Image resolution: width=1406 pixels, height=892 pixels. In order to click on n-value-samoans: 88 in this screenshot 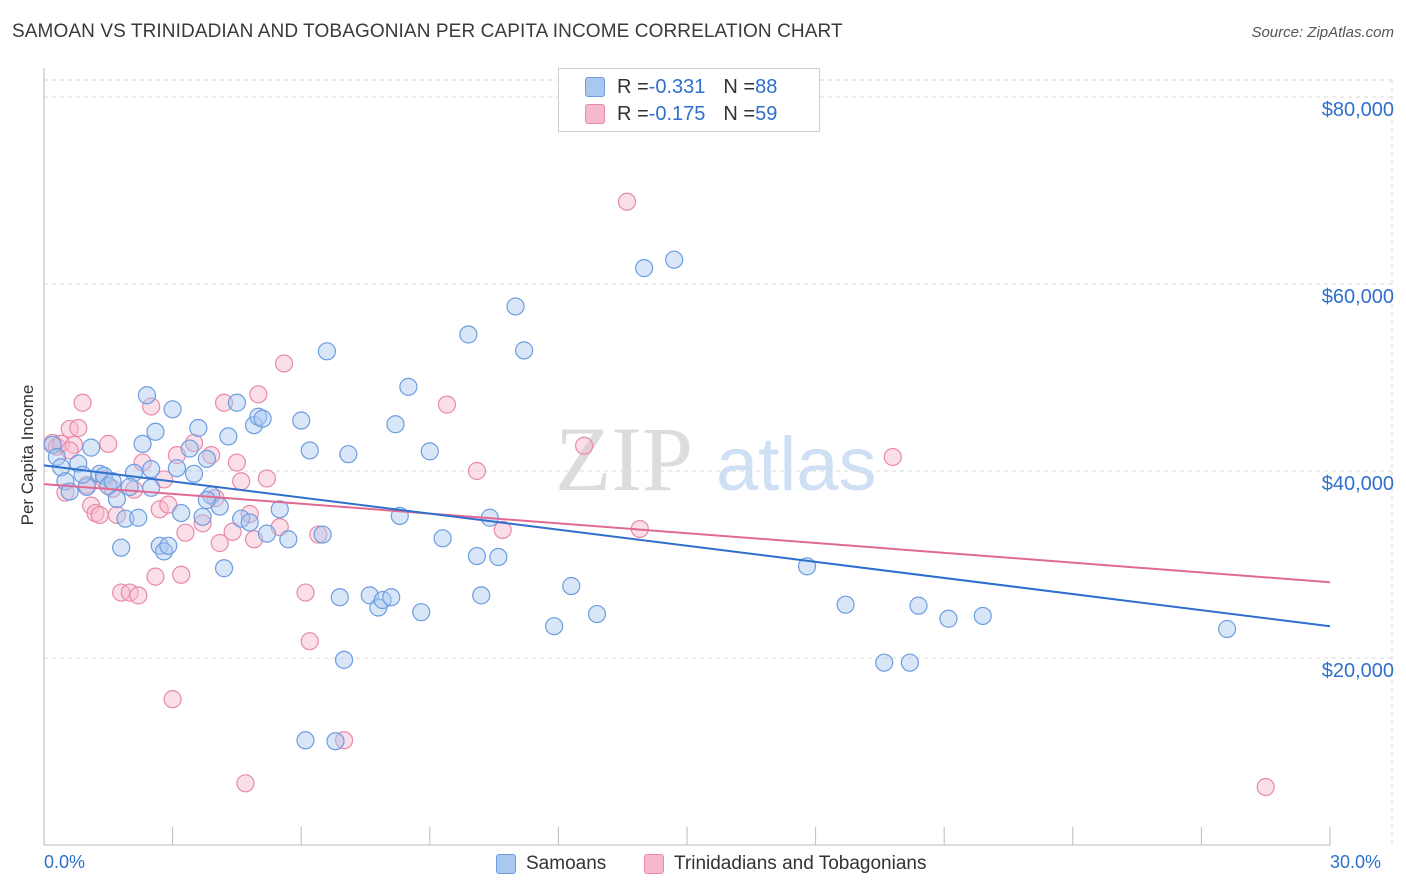, I will do `click(766, 86)`.